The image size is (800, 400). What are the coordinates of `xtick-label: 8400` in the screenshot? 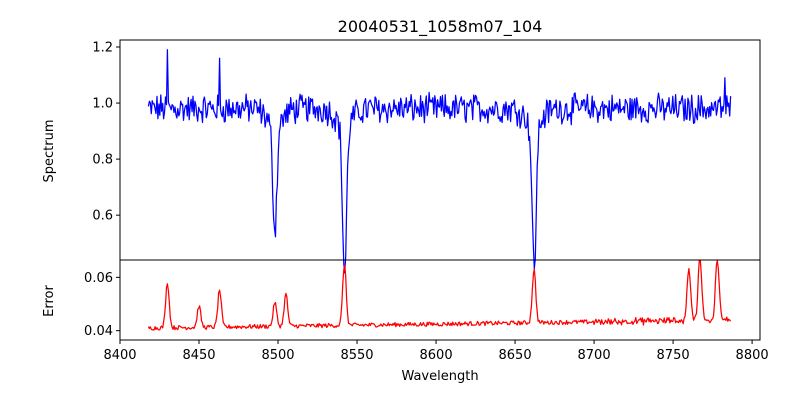 It's located at (119, 355).